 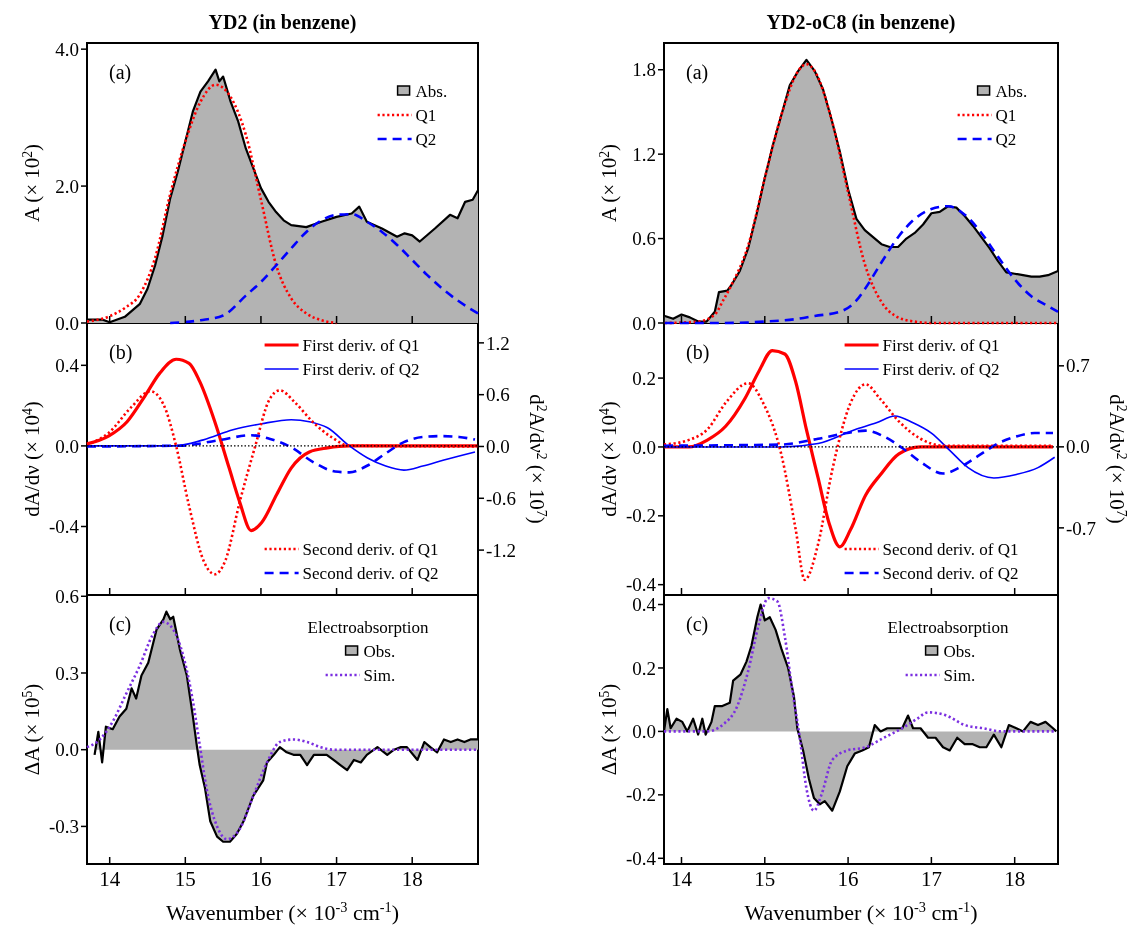 What do you see at coordinates (67, 49) in the screenshot?
I see `y-tick-label: 4.0` at bounding box center [67, 49].